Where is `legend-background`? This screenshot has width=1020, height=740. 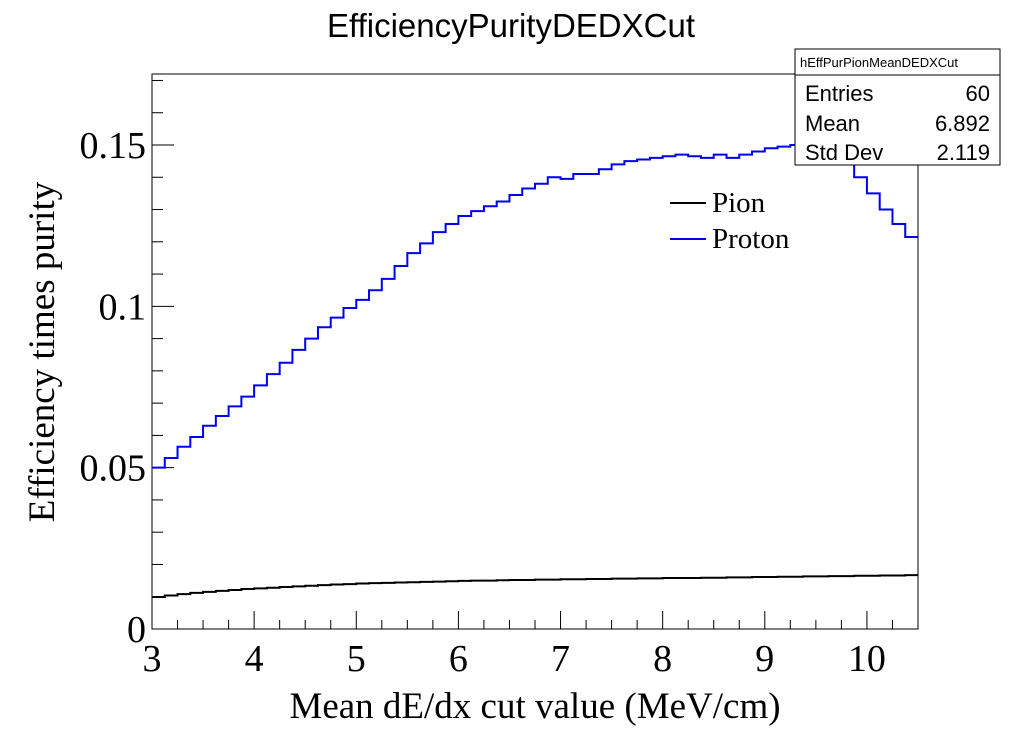 legend-background is located at coordinates (747, 218).